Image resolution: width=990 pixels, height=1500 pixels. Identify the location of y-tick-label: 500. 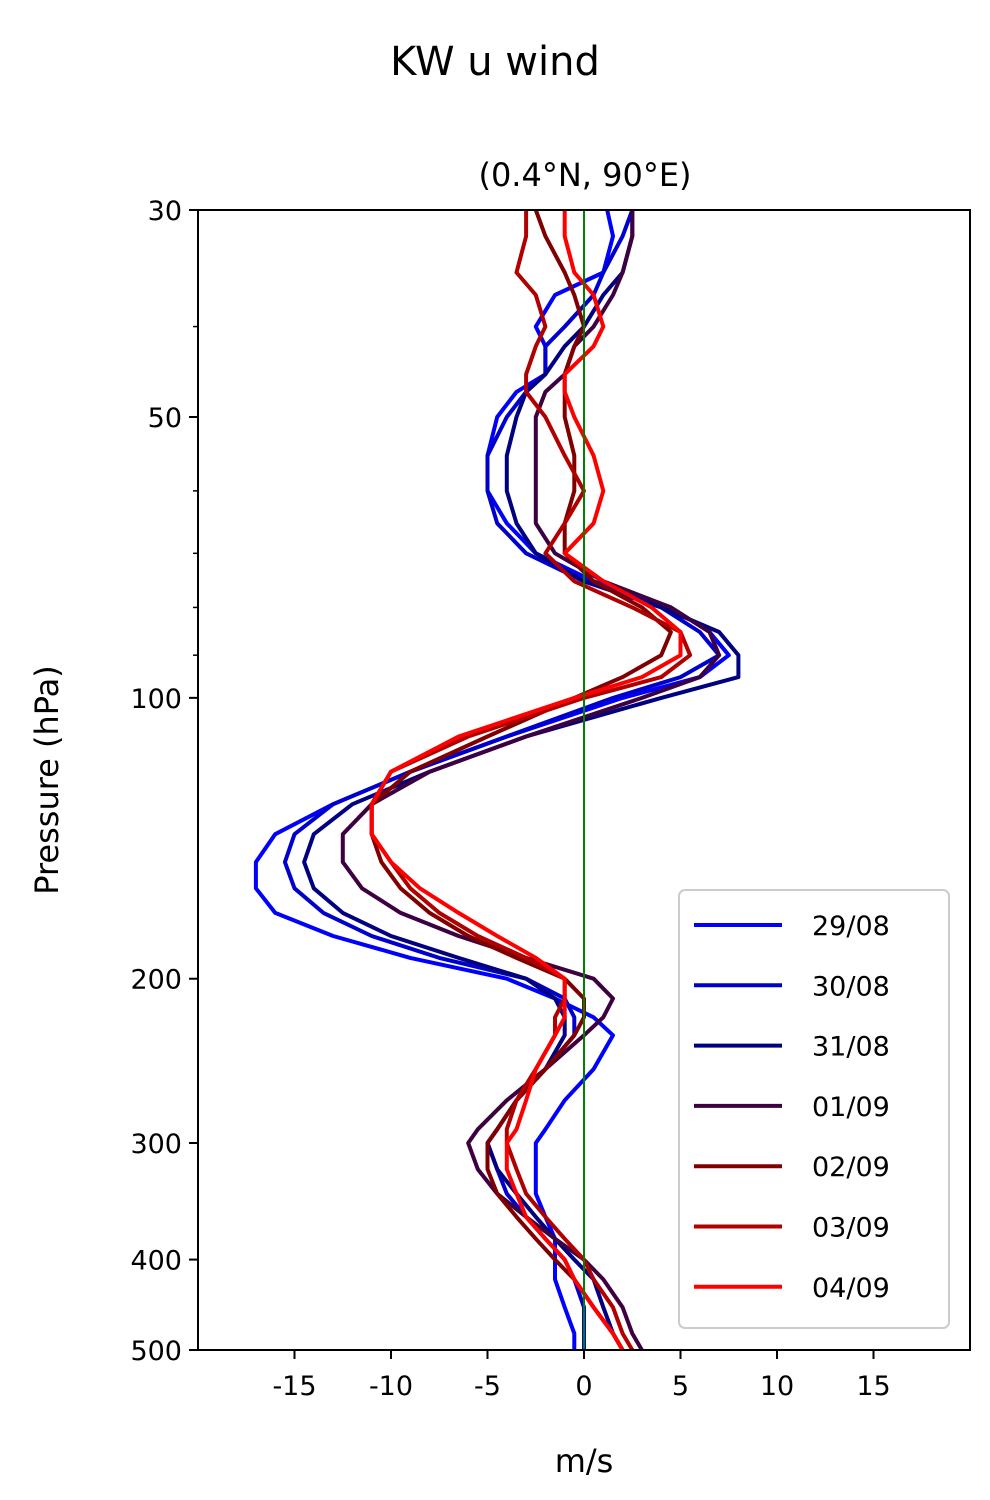
(156, 1351).